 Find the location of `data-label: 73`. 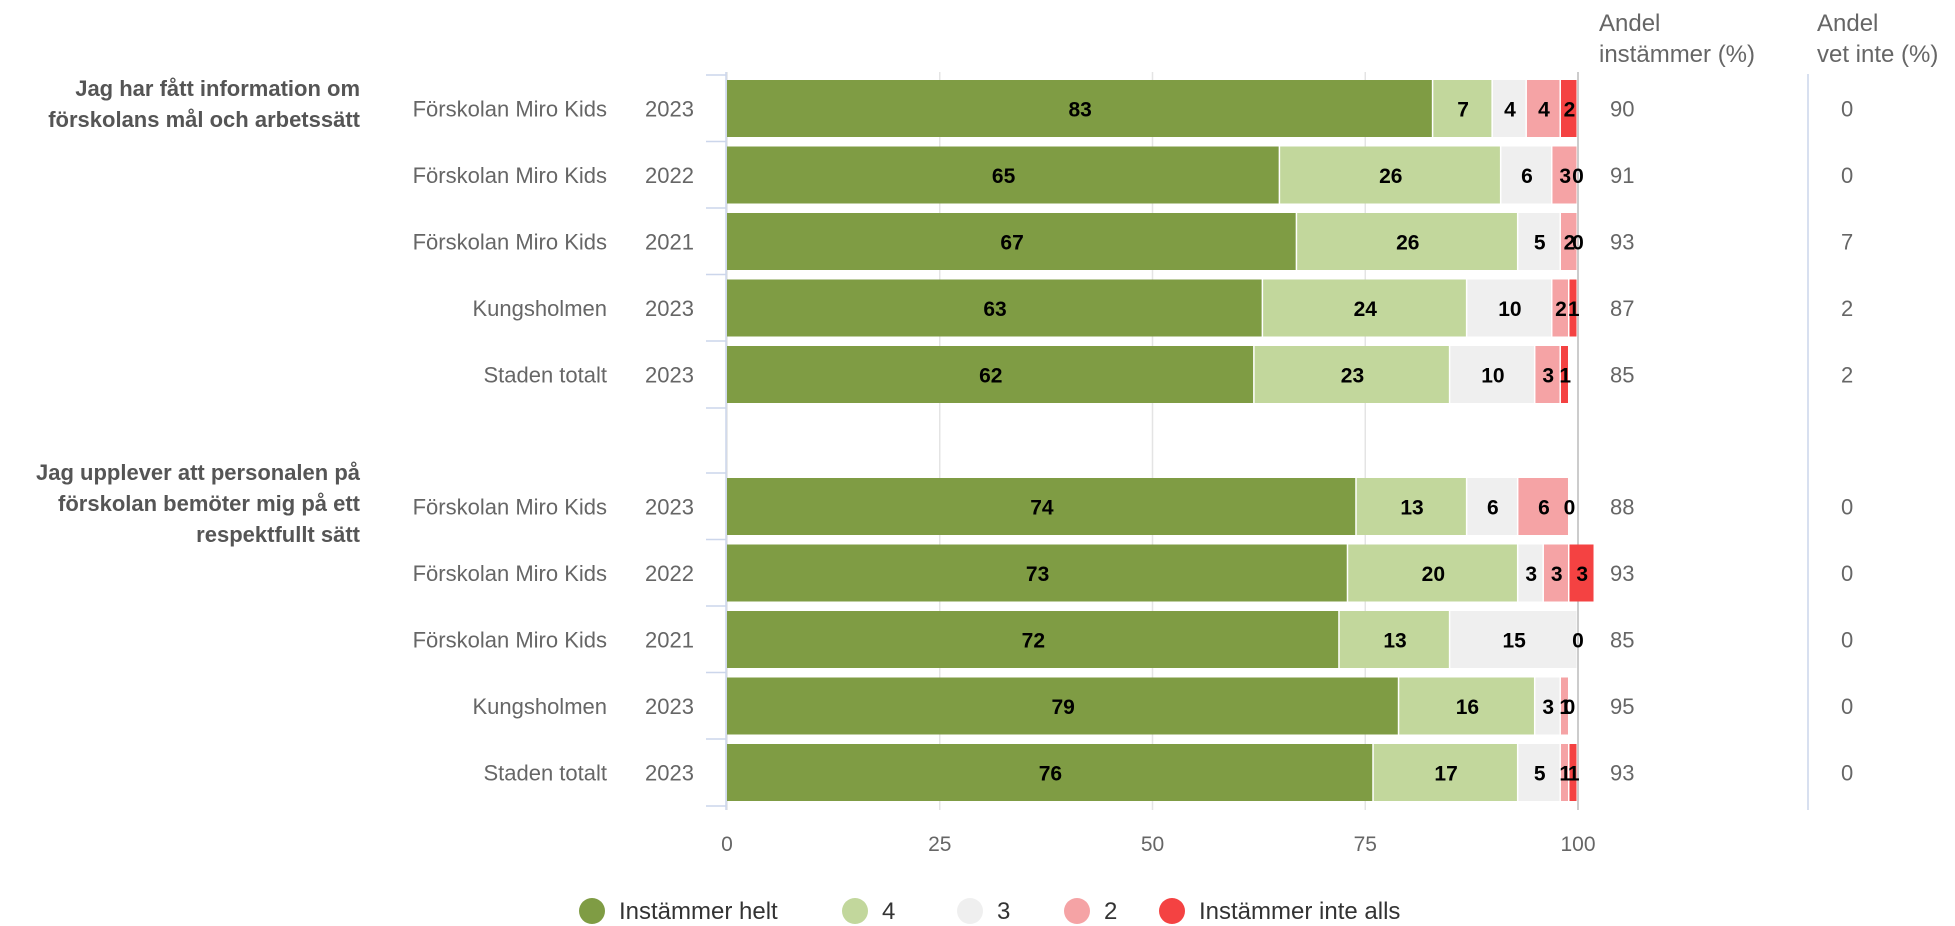

data-label: 73 is located at coordinates (1037, 574).